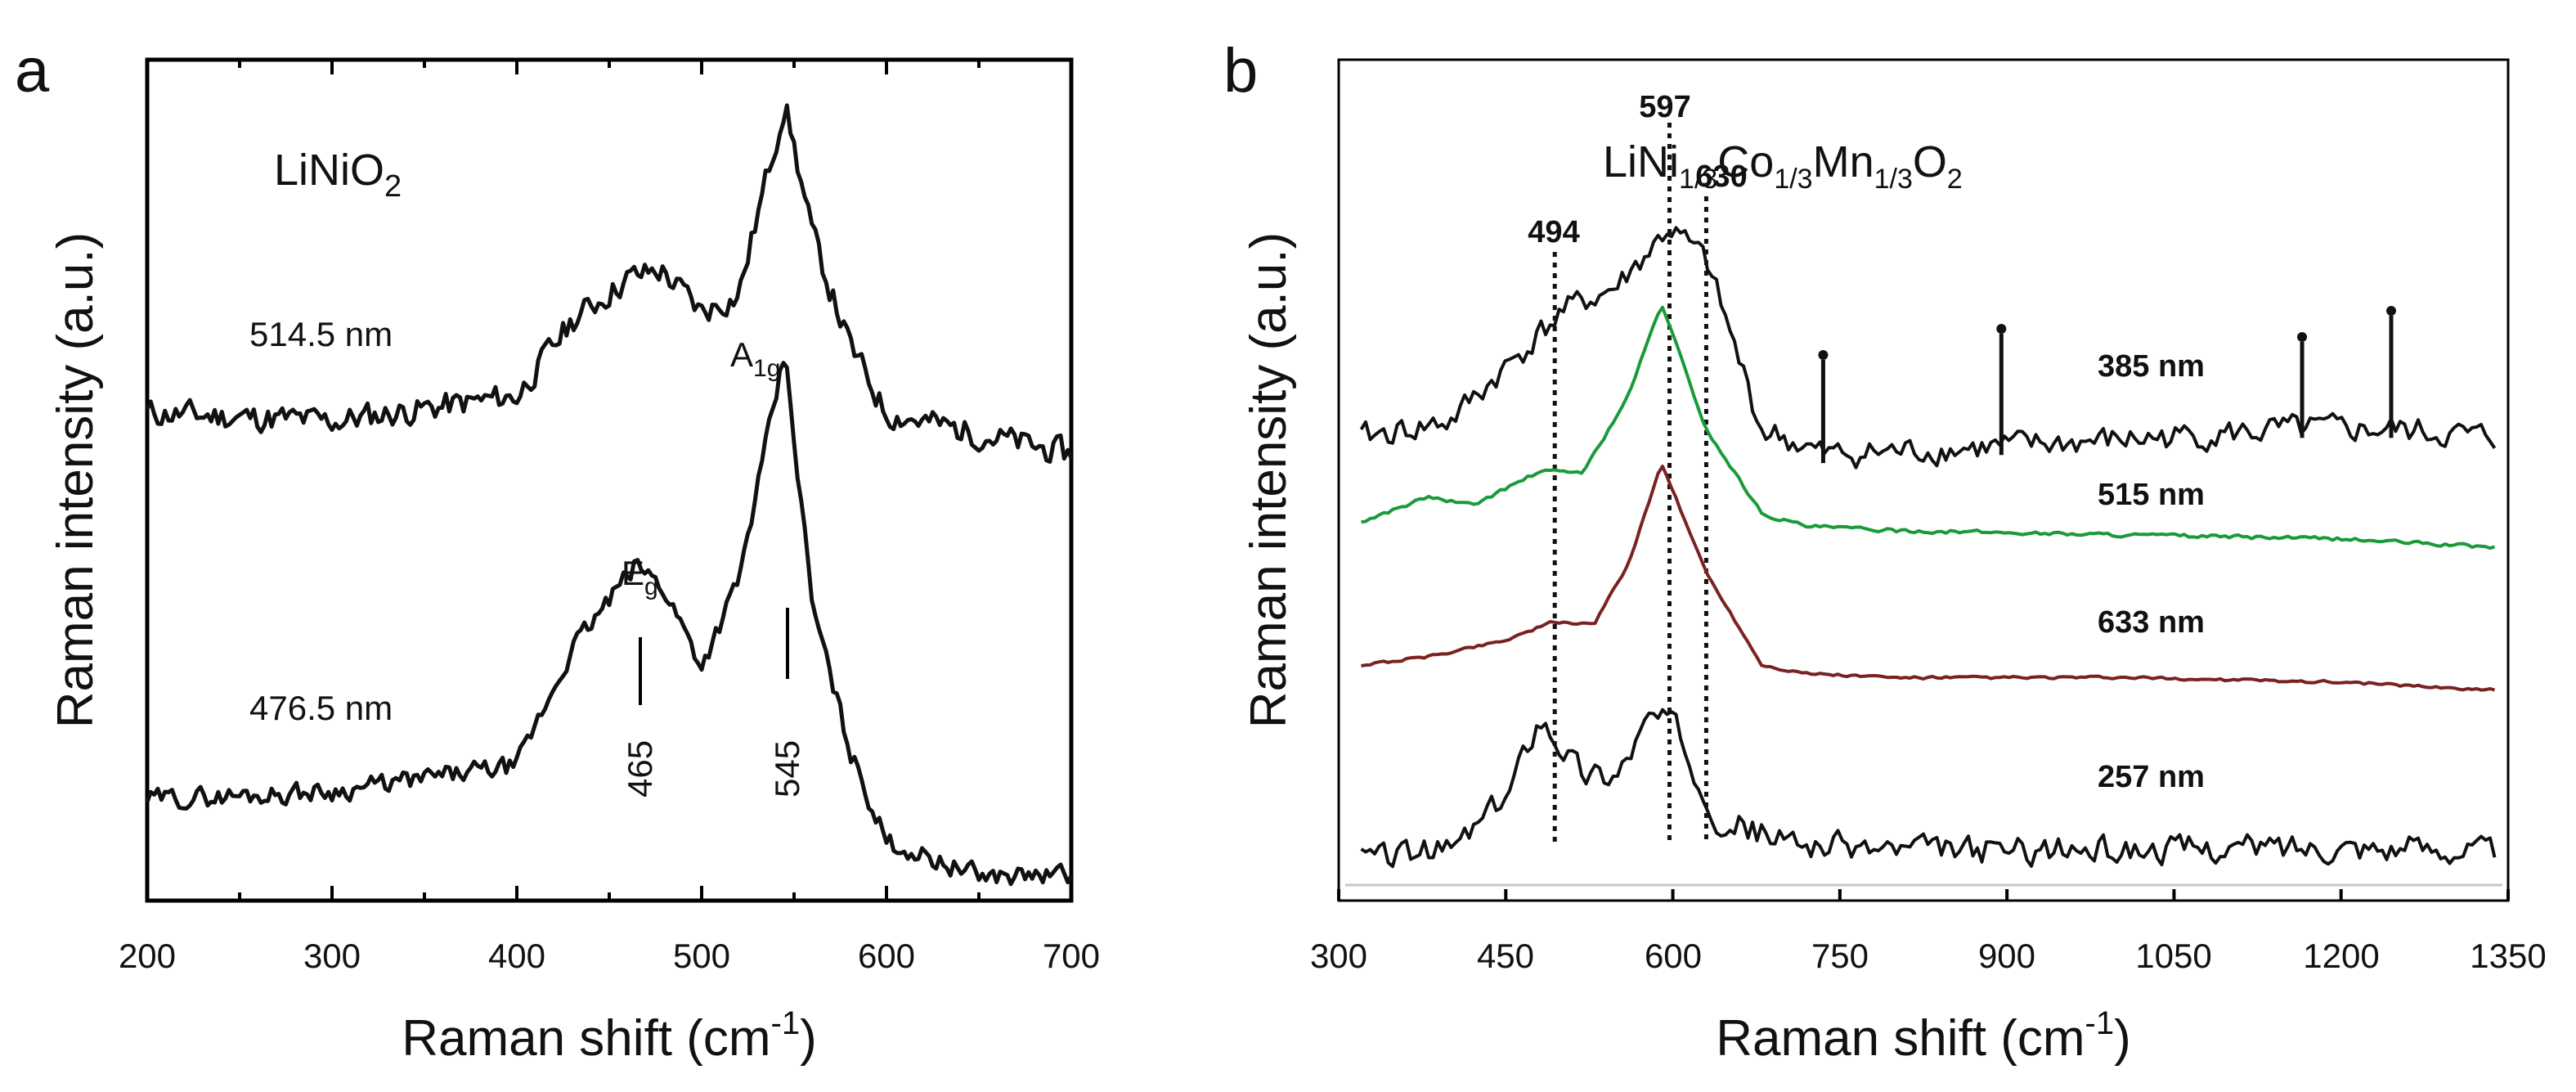 The height and width of the screenshot is (1092, 2576). What do you see at coordinates (148, 956) in the screenshot?
I see `x-tick-label: 200` at bounding box center [148, 956].